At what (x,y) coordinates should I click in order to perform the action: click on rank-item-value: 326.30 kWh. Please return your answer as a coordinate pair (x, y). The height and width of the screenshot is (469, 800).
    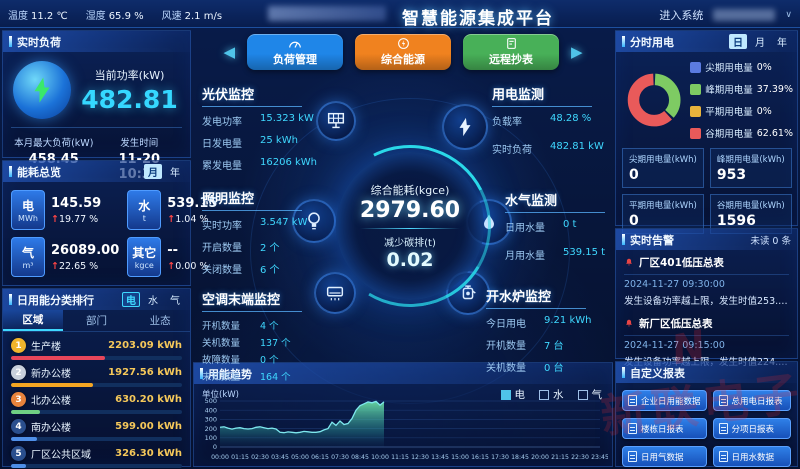
    Looking at the image, I should click on (148, 453).